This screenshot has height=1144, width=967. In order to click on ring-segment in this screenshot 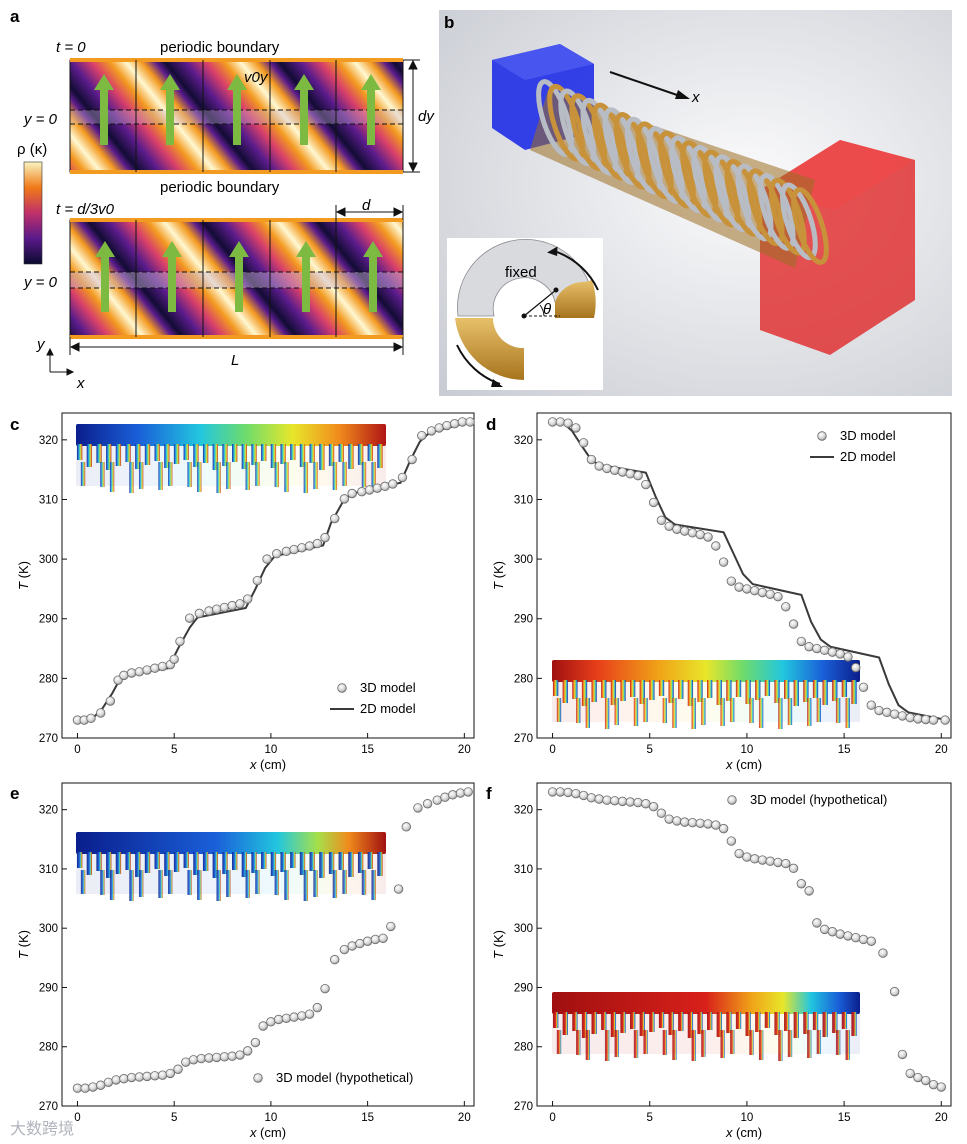, I will do `click(810, 226)`.